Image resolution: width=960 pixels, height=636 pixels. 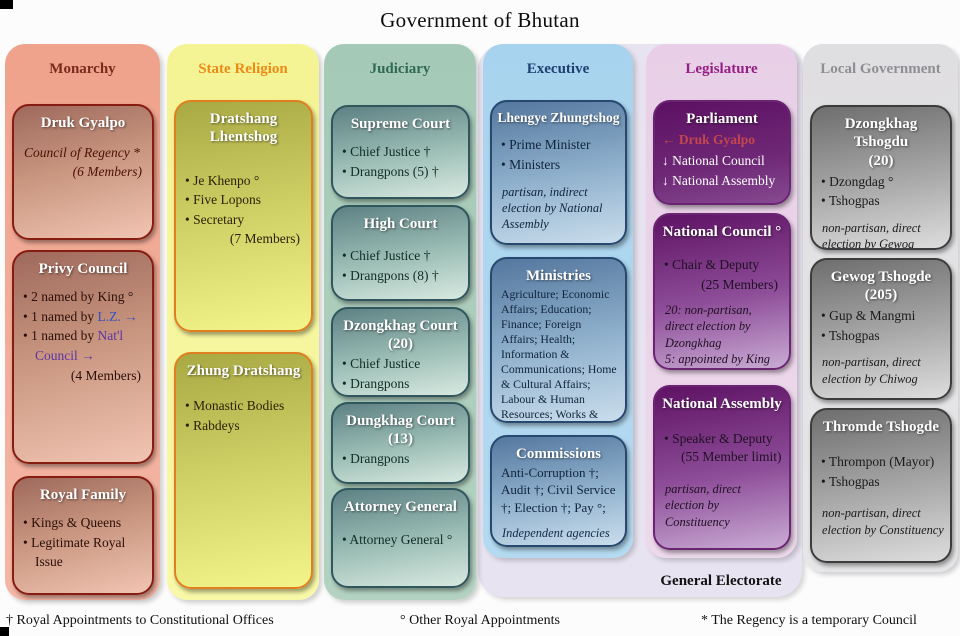 I want to click on box-title: Zhung Dratshang, so click(x=243, y=371).